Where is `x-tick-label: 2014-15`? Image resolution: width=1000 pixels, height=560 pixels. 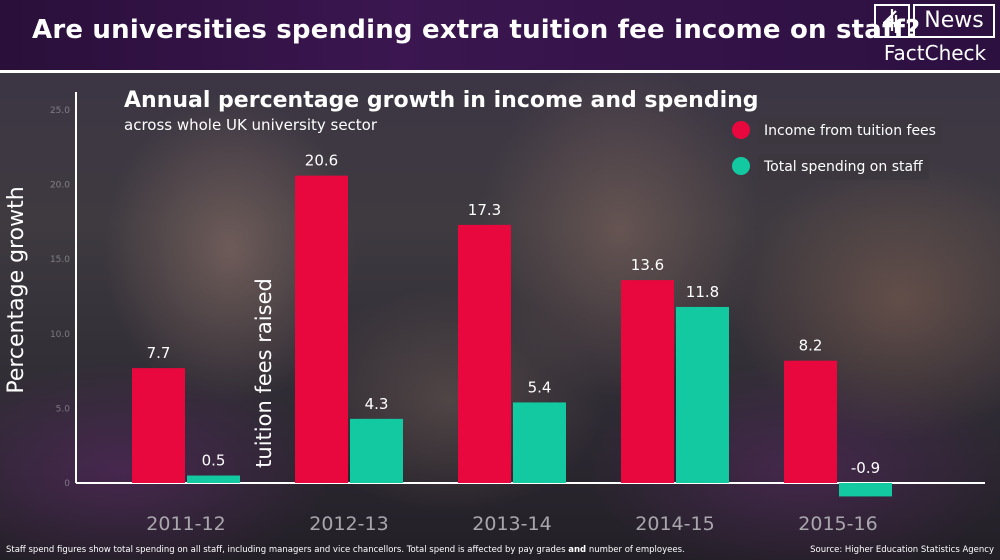
x-tick-label: 2014-15 is located at coordinates (674, 524).